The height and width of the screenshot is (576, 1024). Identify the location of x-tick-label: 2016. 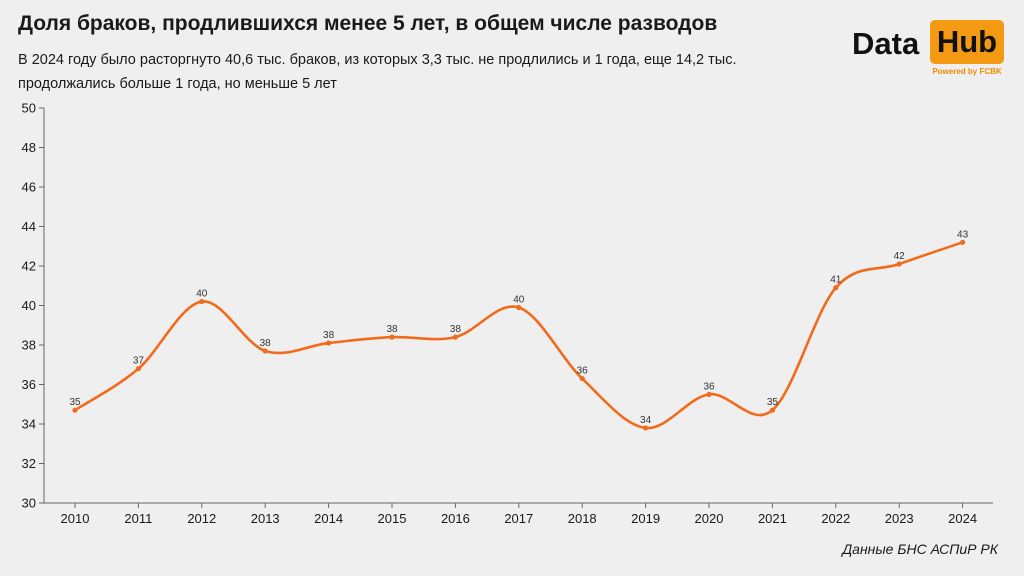
(455, 518).